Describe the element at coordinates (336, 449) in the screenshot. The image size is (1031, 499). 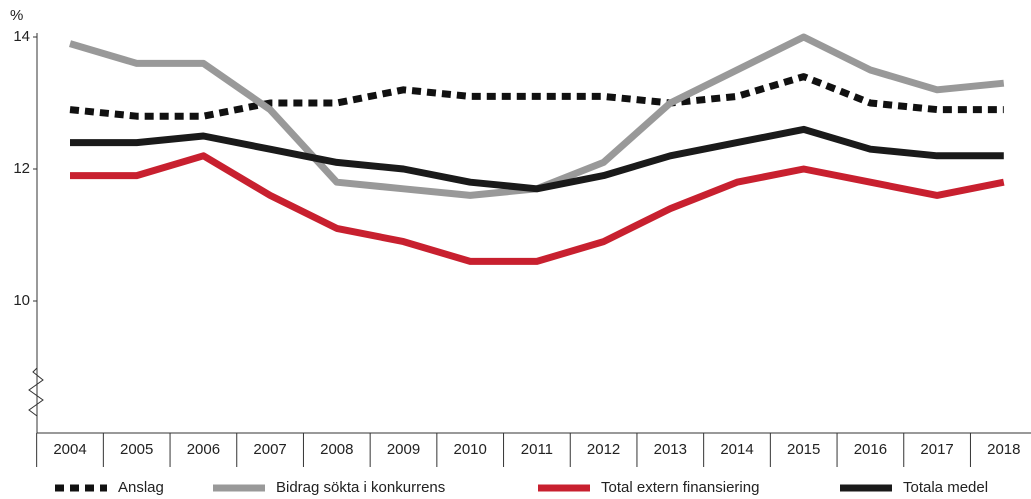
I see `x-tick-label: 2008` at that location.